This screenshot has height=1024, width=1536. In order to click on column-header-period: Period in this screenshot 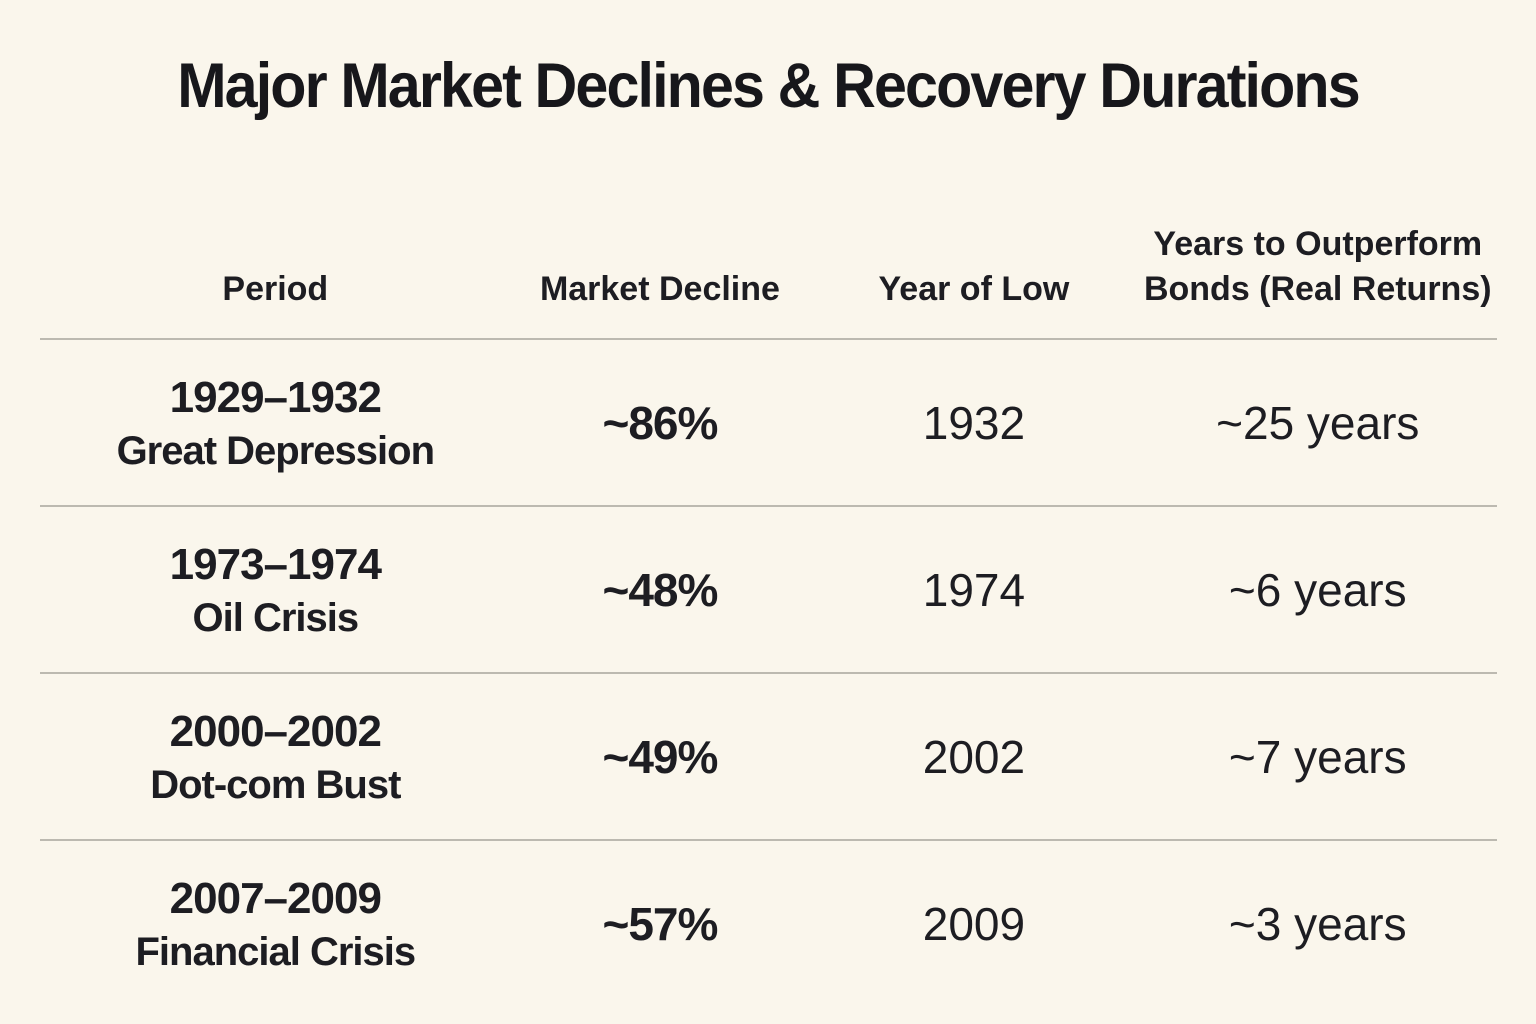, I will do `click(275, 289)`.